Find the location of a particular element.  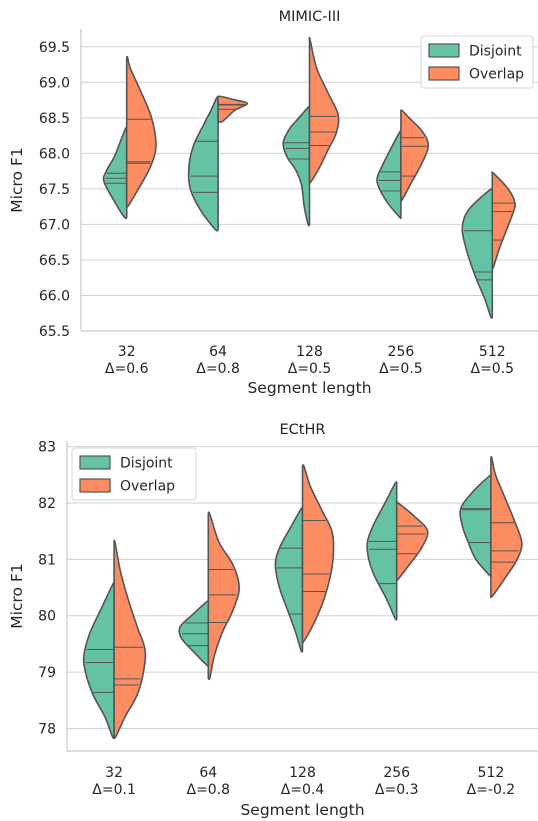

y-tick-label: 67.5 is located at coordinates (54, 190).